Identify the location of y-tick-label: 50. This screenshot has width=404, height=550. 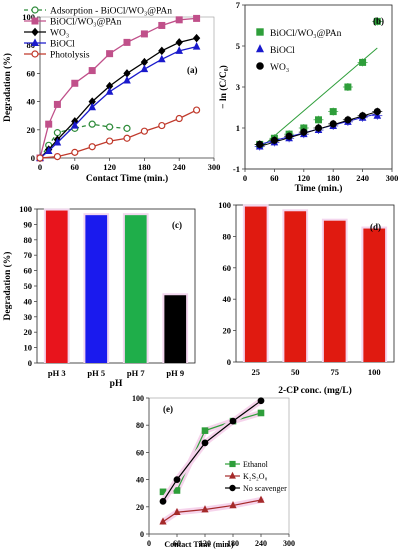
(28, 286).